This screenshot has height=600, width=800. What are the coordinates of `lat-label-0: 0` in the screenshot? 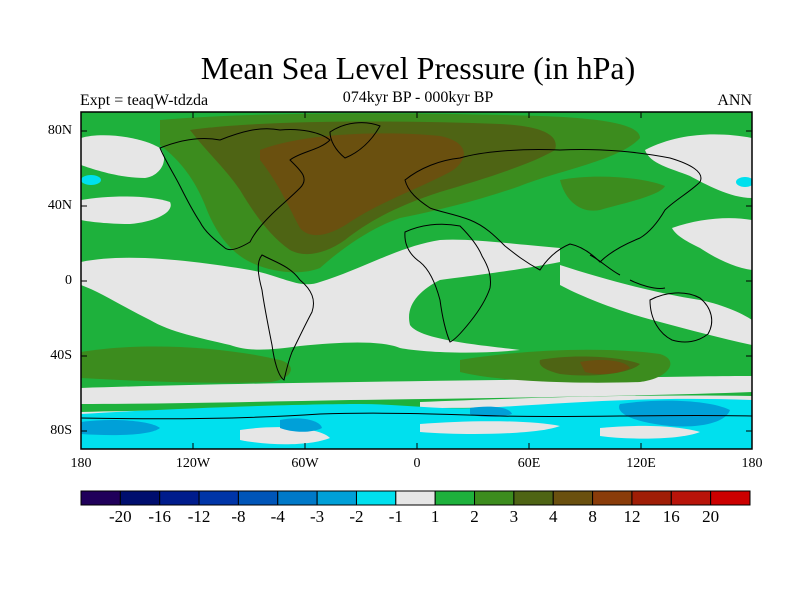 It's located at (68, 280).